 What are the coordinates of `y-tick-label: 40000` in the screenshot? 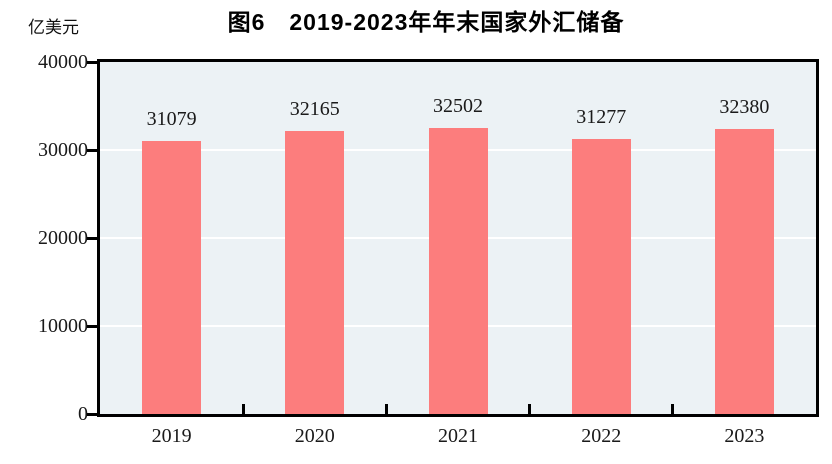 It's located at (63, 62).